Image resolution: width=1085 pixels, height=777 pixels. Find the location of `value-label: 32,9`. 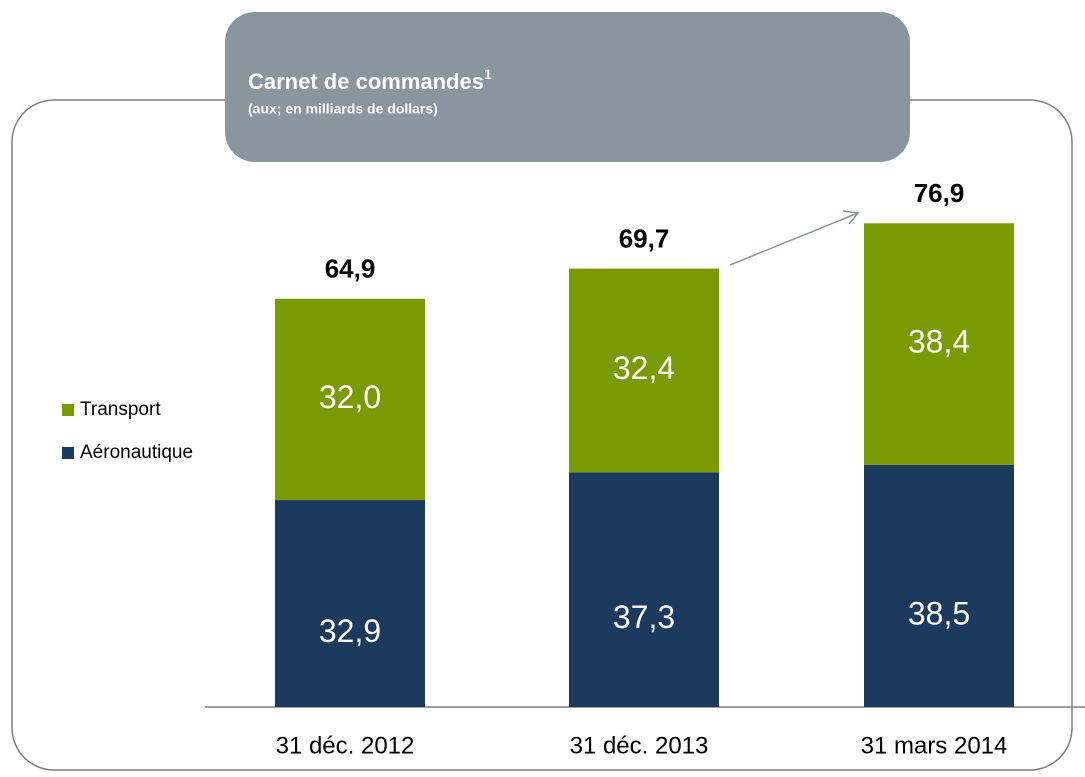

value-label: 32,9 is located at coordinates (350, 631).